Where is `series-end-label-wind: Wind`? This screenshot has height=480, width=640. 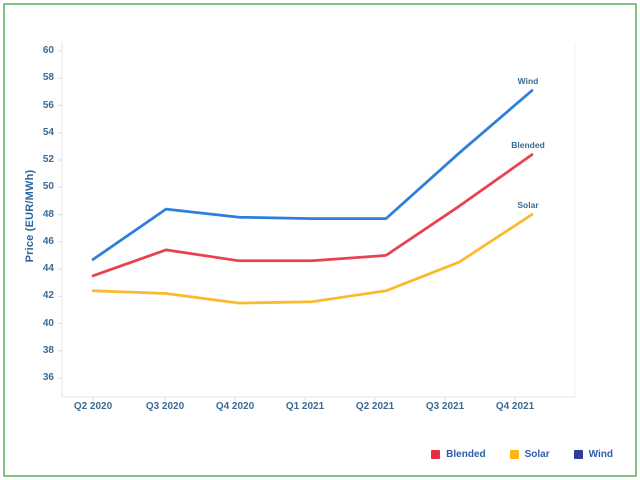 series-end-label-wind: Wind is located at coordinates (528, 80).